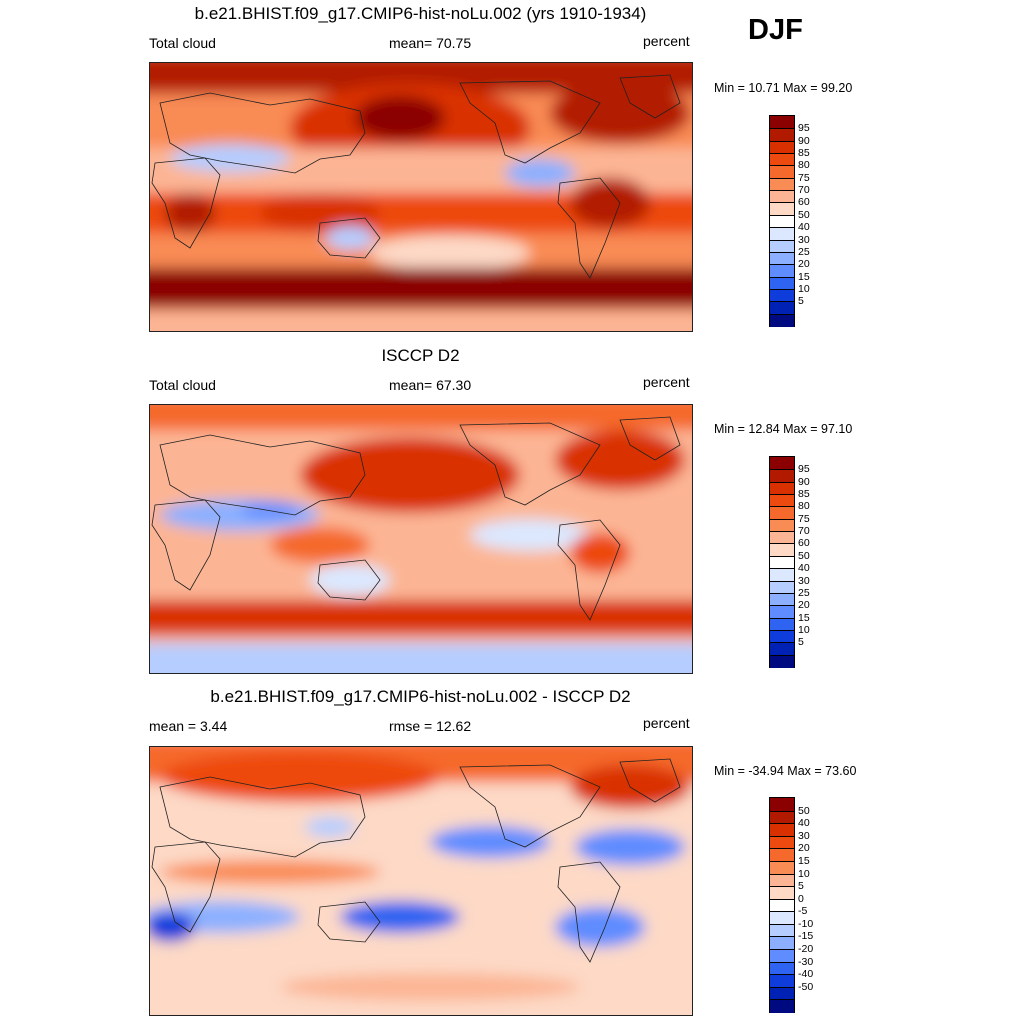  I want to click on season-label: DJF, so click(775, 30).